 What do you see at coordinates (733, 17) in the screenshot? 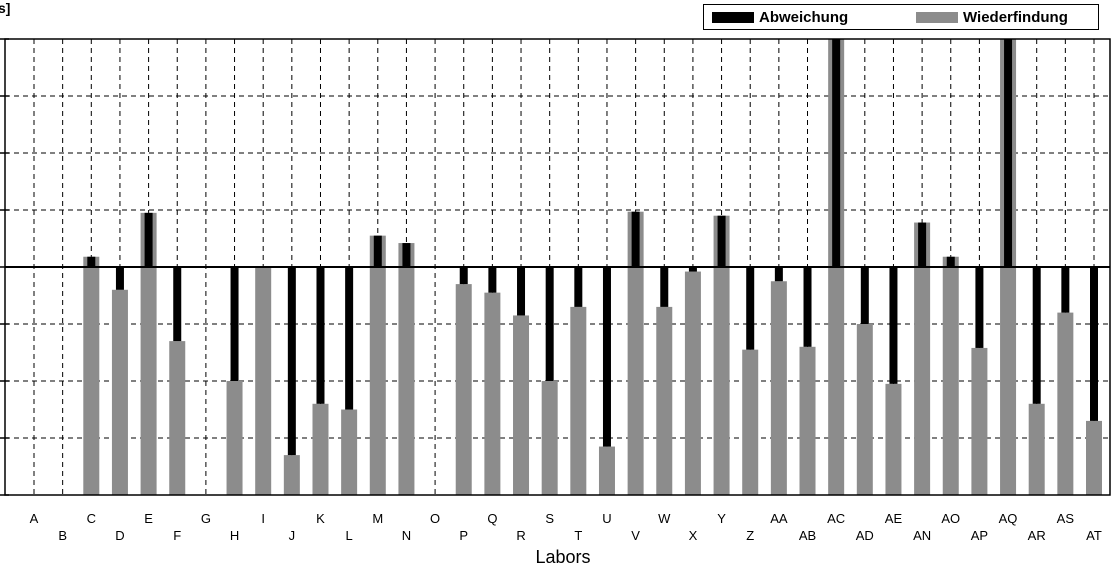
I see `legend-swatch-abweichung` at bounding box center [733, 17].